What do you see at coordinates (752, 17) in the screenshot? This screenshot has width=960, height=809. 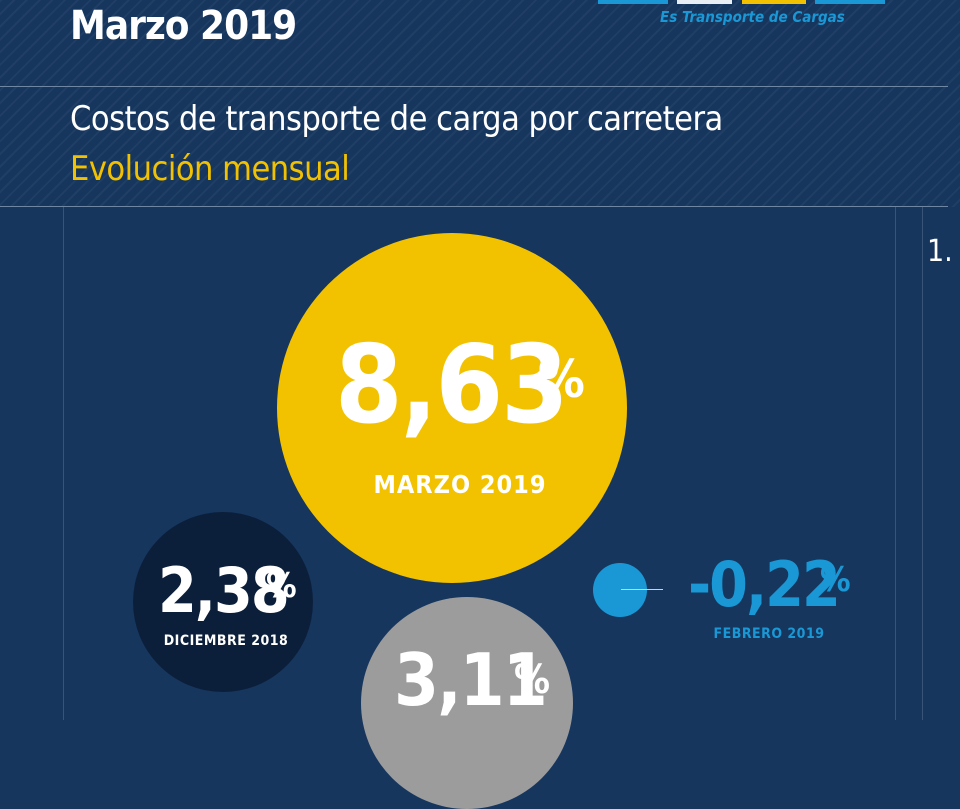 I see `logo-tagline: Es Transporte de Cargas` at bounding box center [752, 17].